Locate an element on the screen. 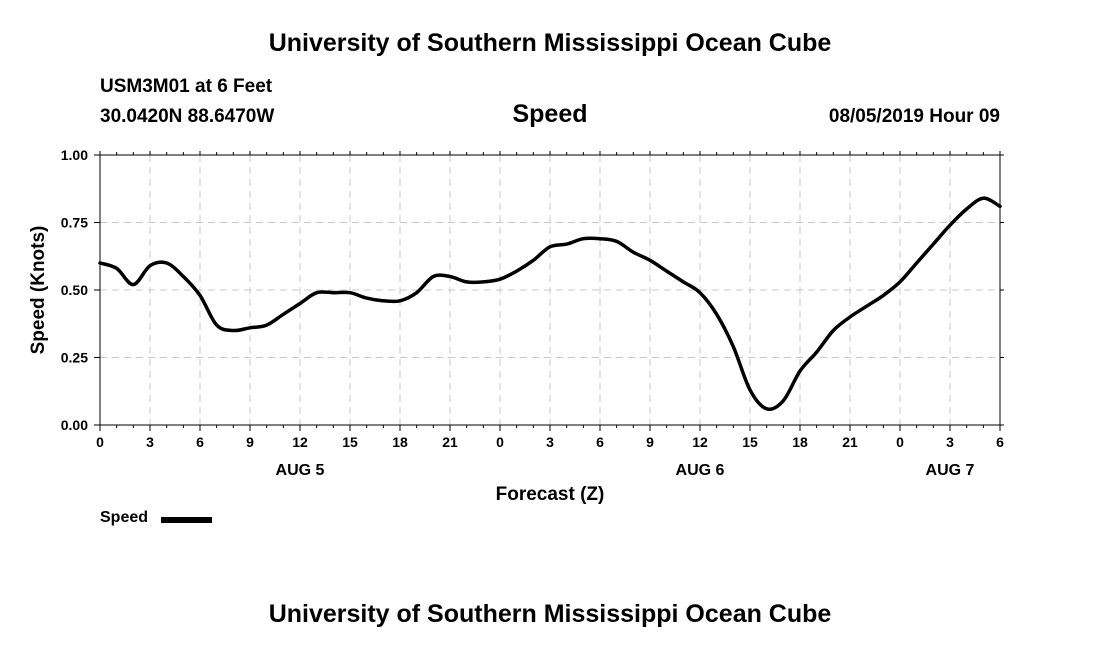 This screenshot has height=650, width=1100. y-tick-label: 0.25 is located at coordinates (74, 358).